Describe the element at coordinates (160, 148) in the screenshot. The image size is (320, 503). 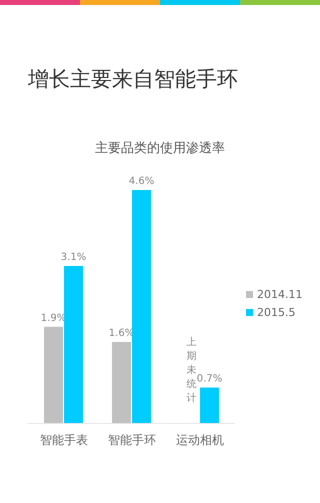
I see `chart-subtitle: 主要品类的使用渗透率` at that location.